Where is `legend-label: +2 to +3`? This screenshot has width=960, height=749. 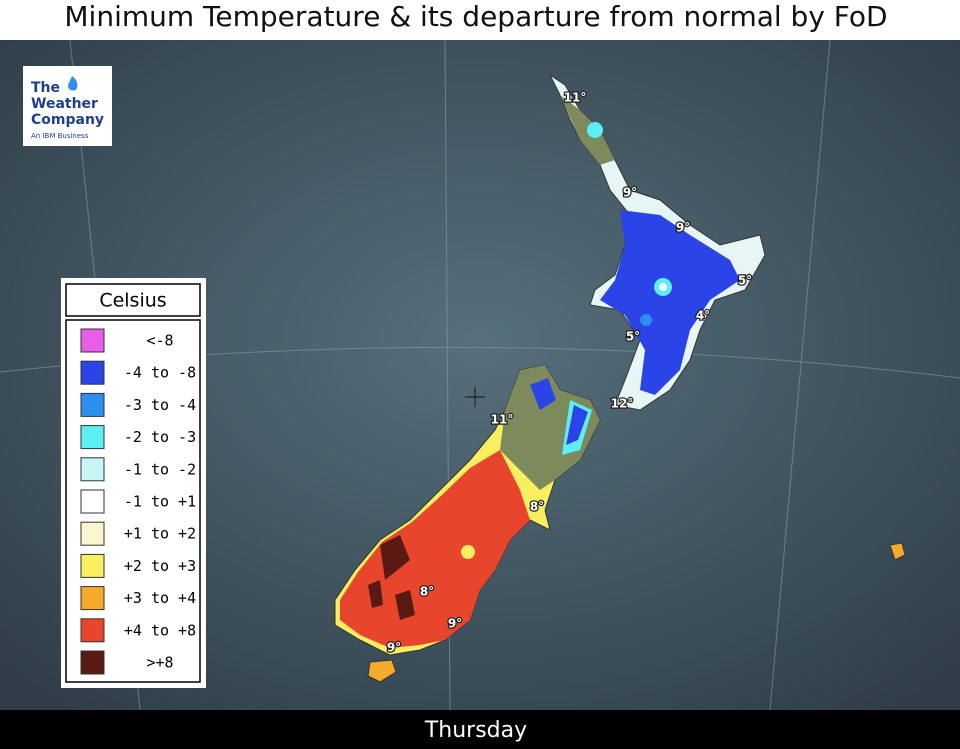
legend-label: +2 to +3 is located at coordinates (160, 566).